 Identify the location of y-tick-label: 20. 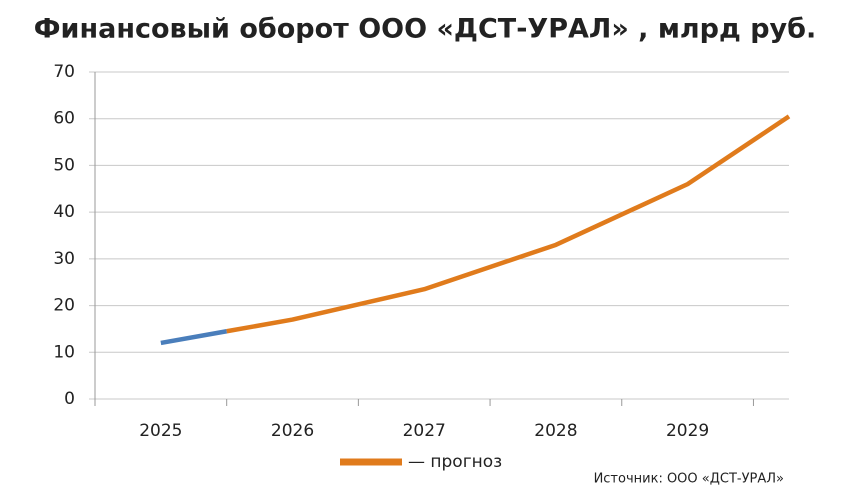
(64, 306).